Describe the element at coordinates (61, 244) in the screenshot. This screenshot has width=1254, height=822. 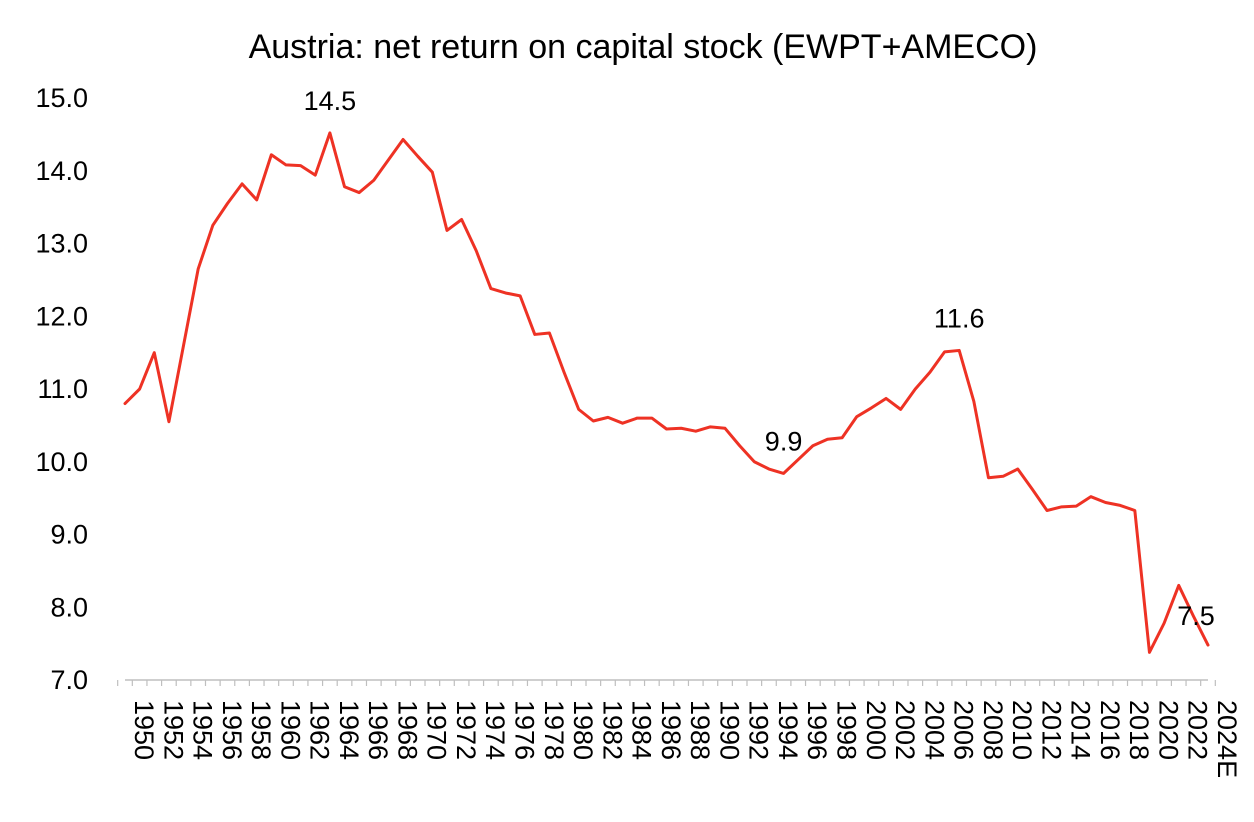
I see `y-tick-label: 13.0` at that location.